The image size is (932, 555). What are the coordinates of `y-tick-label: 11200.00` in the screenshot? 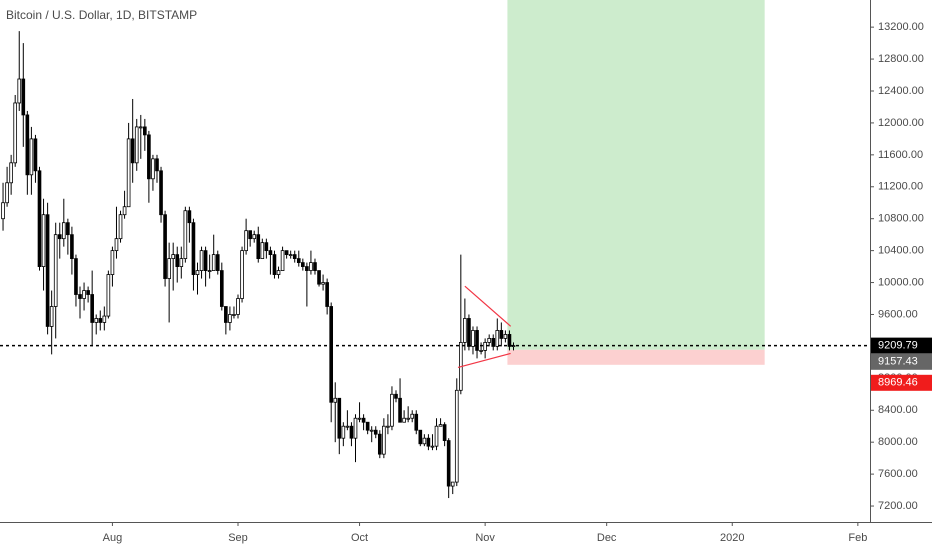 It's located at (900, 187).